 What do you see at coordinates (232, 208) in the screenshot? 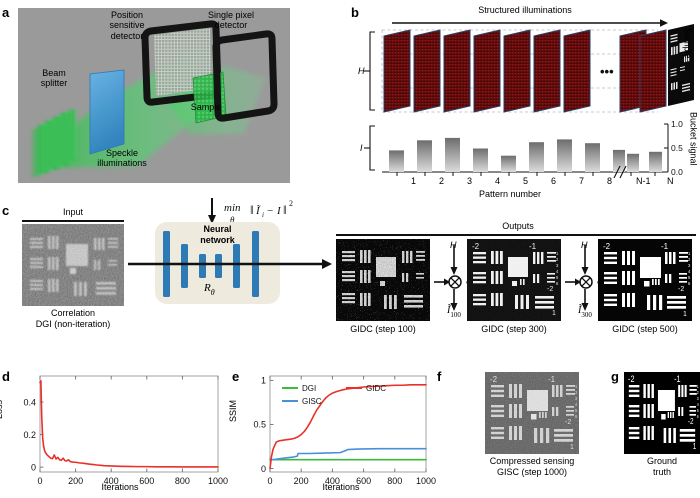
I see `svg-text: min` at bounding box center [232, 208].